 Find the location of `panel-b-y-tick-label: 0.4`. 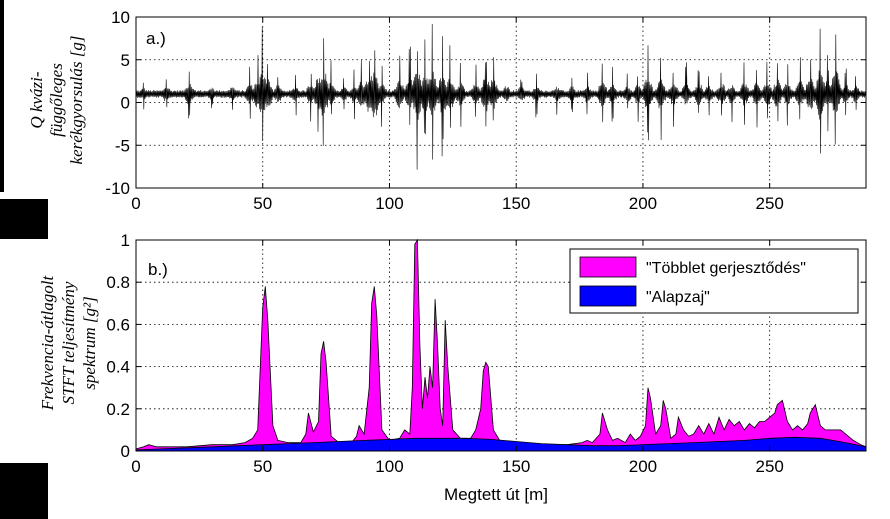

panel-b-y-tick-label: 0.4 is located at coordinates (118, 367).